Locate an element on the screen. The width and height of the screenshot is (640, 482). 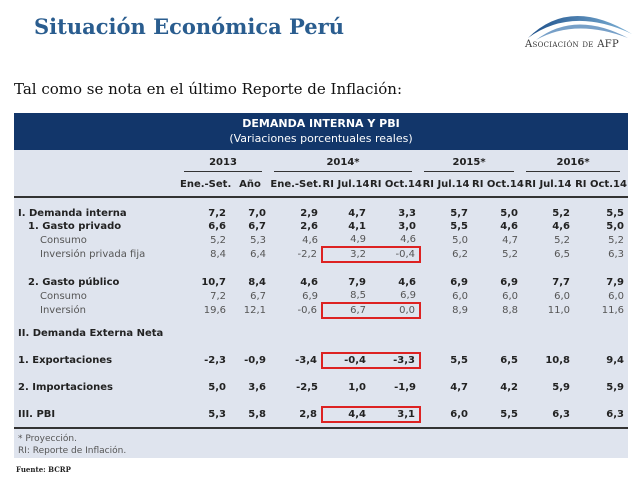
value-cell: 3,6 is located at coordinates (257, 387).